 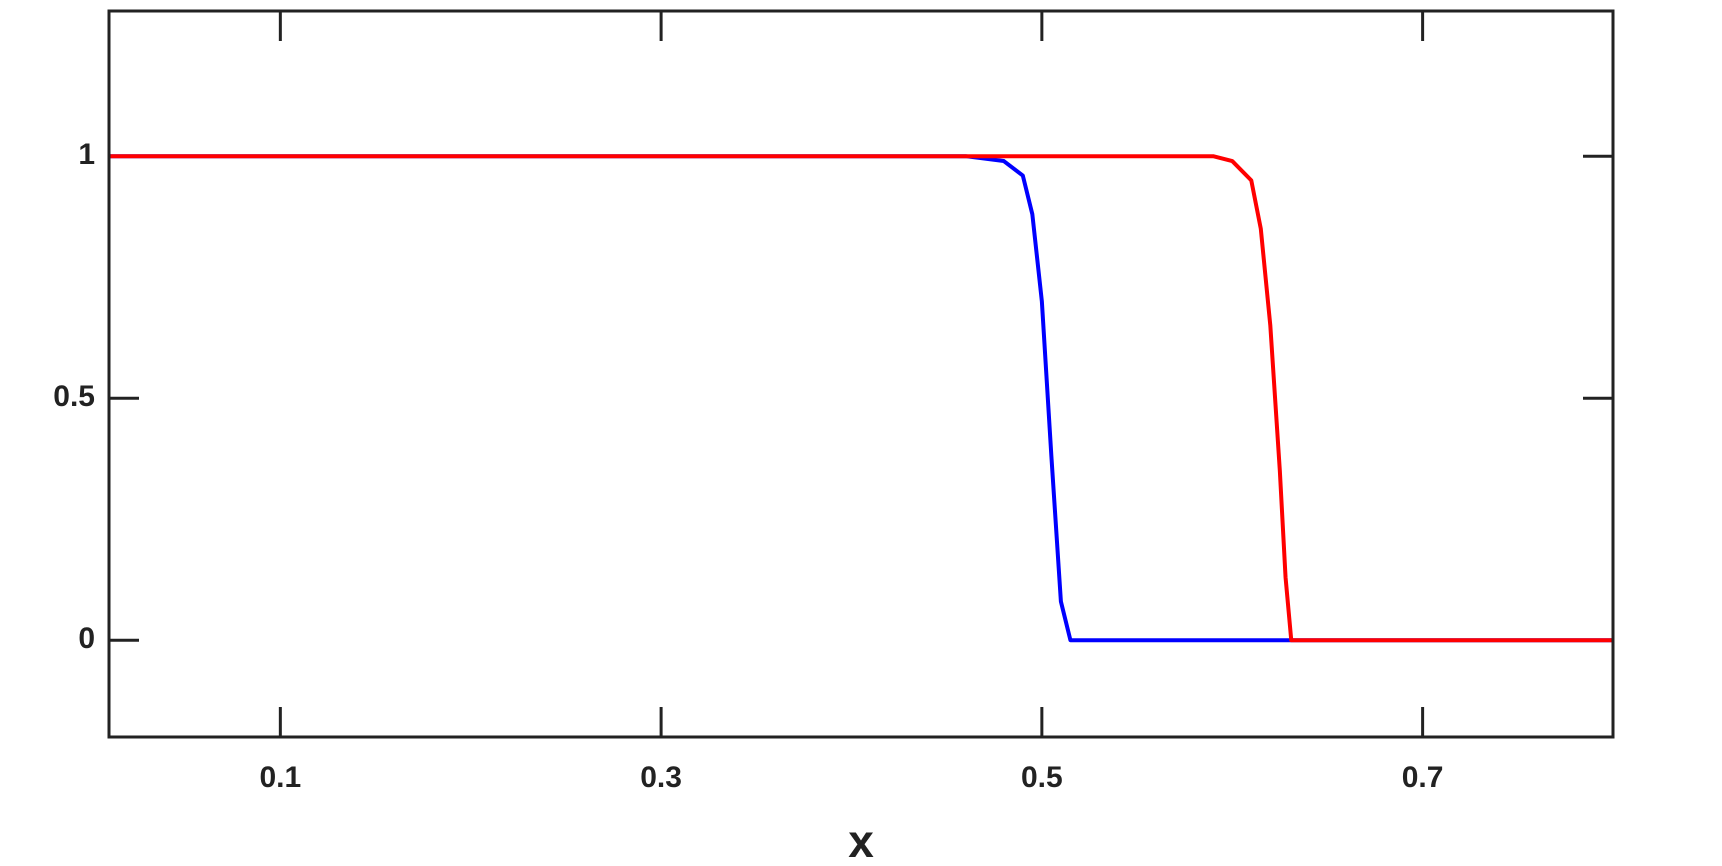 I want to click on x-tick-label: 0.7, so click(x=1423, y=777).